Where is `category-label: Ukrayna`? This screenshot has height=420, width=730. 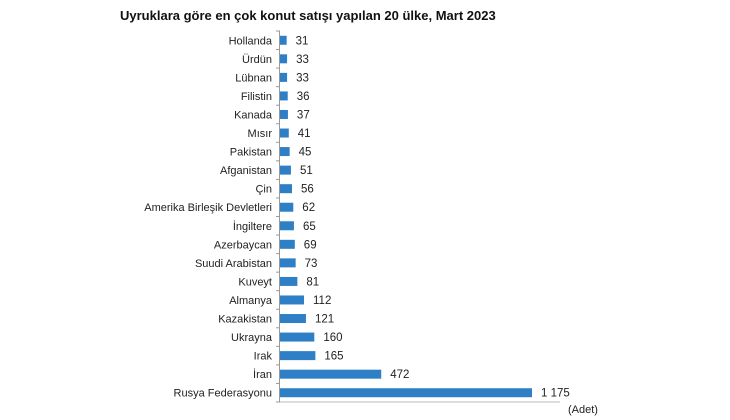
category-label: Ukrayna is located at coordinates (252, 338).